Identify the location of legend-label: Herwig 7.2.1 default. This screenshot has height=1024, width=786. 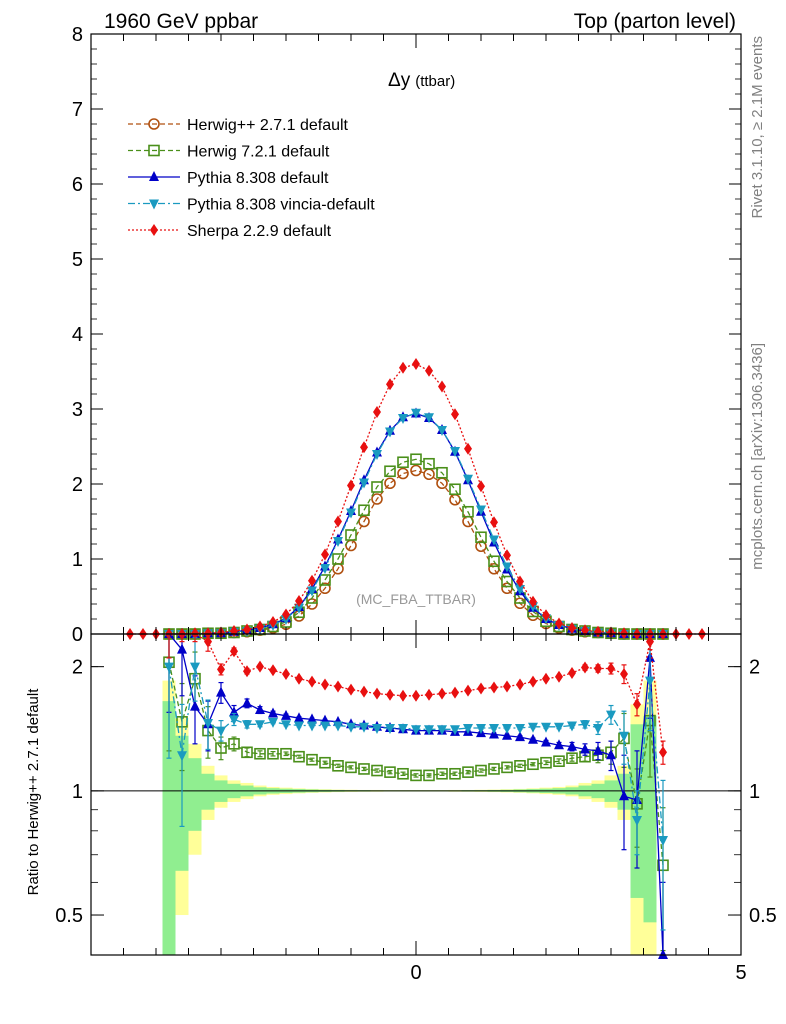
(258, 152).